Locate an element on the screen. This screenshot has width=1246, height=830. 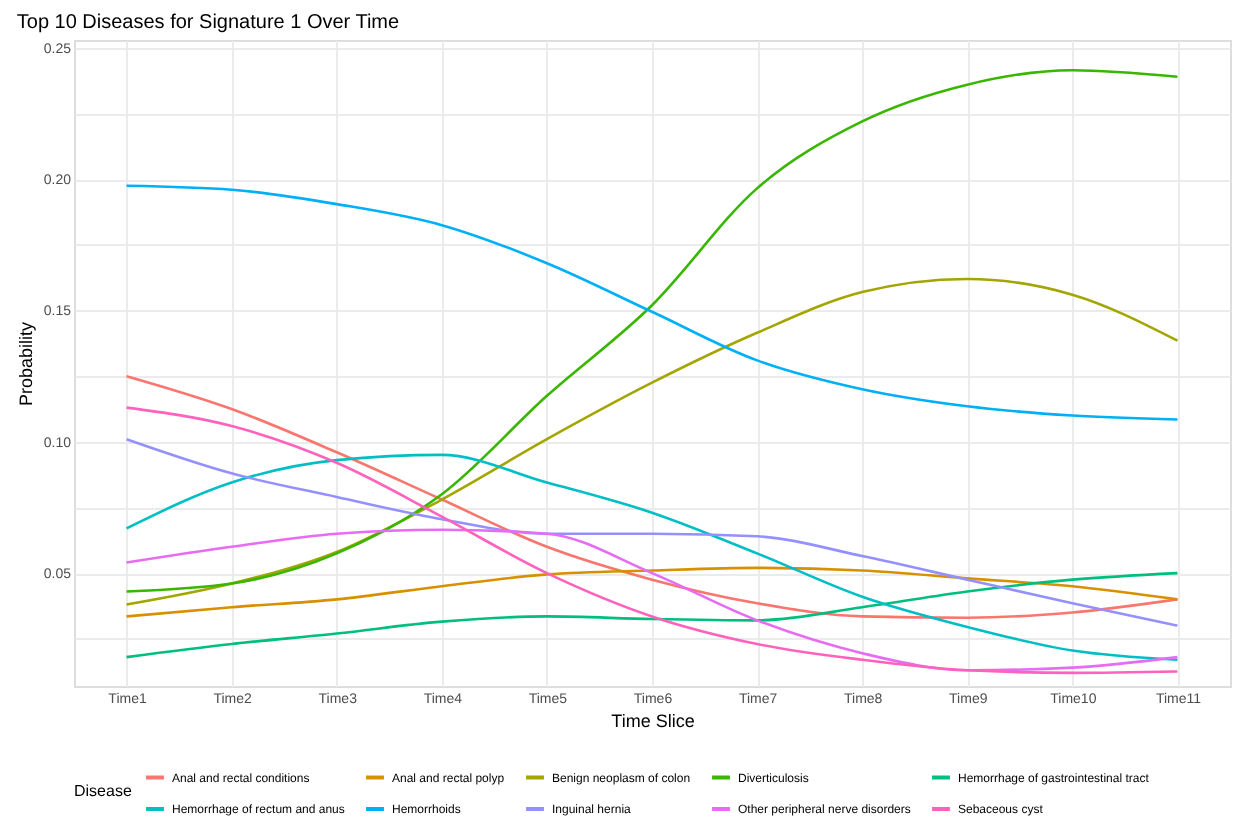
legend-title: Disease is located at coordinates (103, 791).